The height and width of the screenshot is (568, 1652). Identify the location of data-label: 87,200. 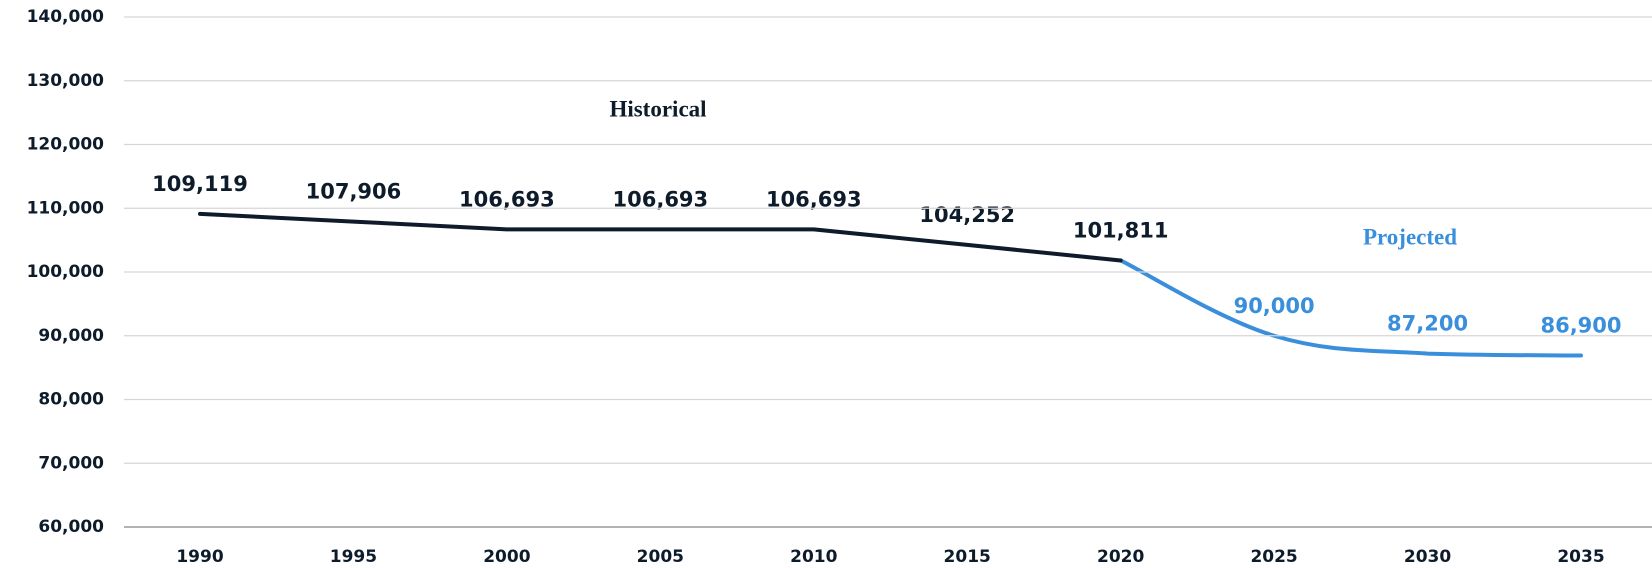
(1427, 324).